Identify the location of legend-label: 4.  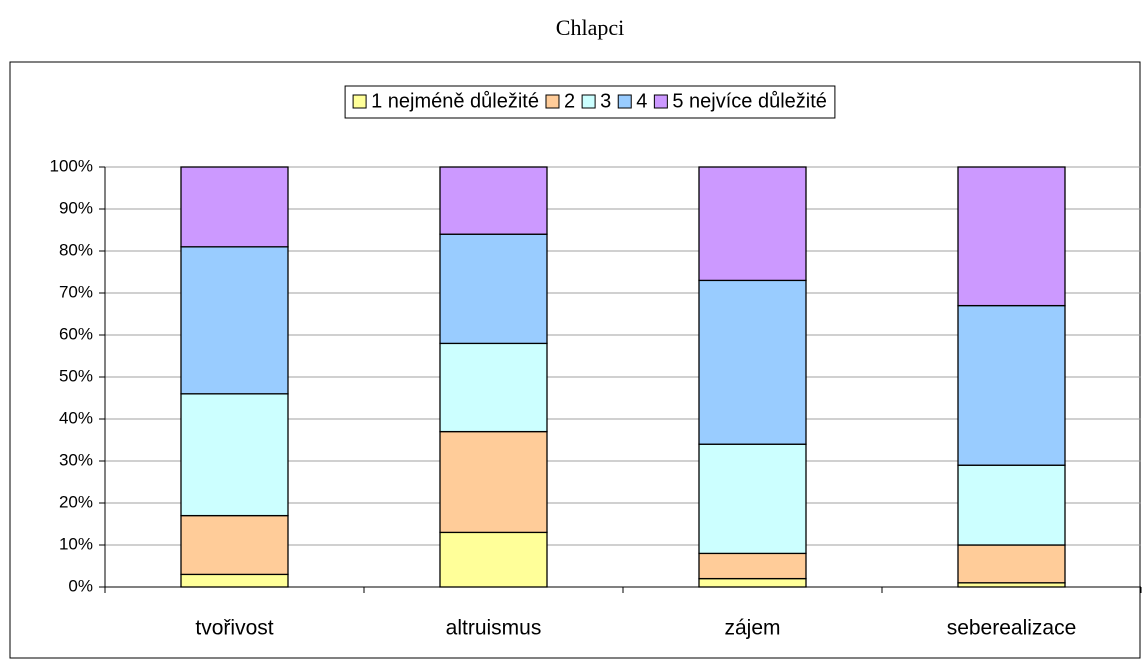
(641, 101).